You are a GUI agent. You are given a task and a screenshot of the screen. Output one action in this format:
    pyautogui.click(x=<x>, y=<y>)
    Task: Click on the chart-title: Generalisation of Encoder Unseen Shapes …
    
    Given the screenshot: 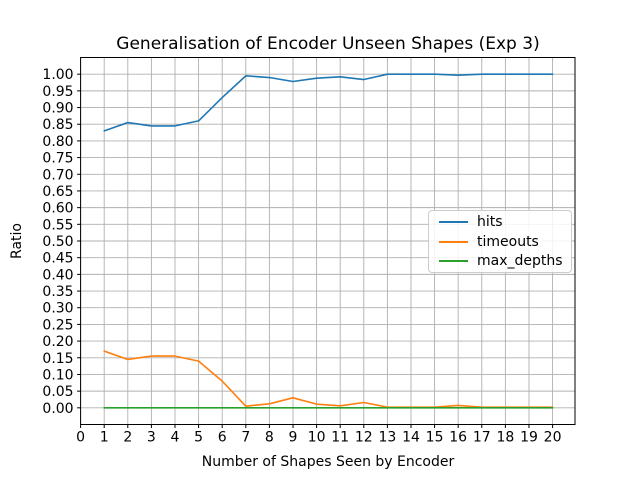 What is the action you would take?
    pyautogui.click(x=328, y=44)
    